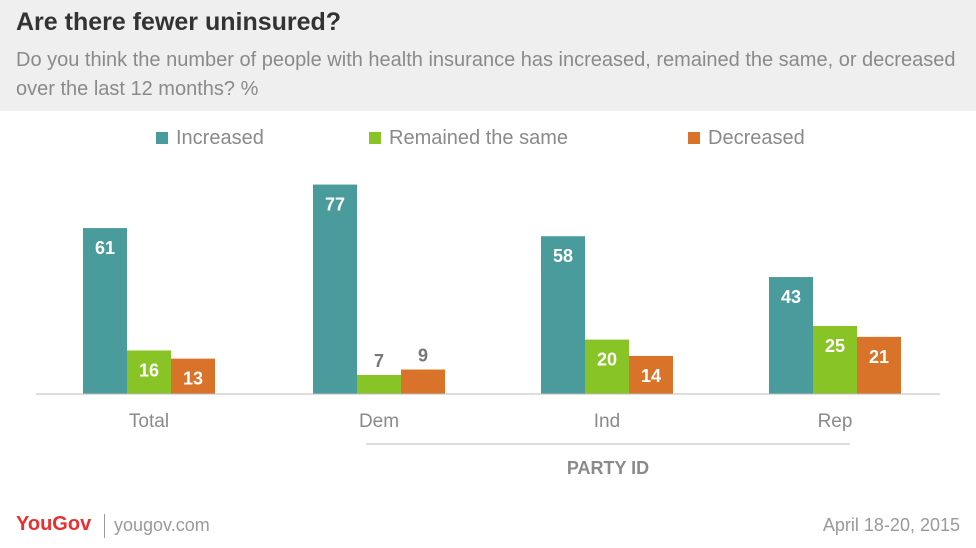  What do you see at coordinates (104, 526) in the screenshot?
I see `footer-divider` at bounding box center [104, 526].